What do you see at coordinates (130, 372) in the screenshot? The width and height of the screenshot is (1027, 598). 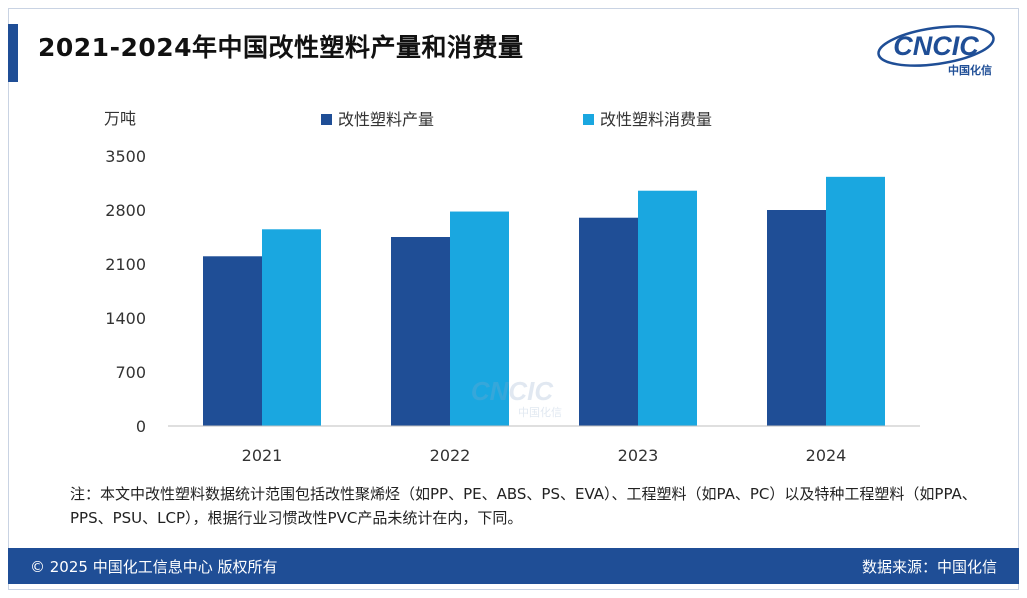 I see `y-tick-label: 700` at bounding box center [130, 372].